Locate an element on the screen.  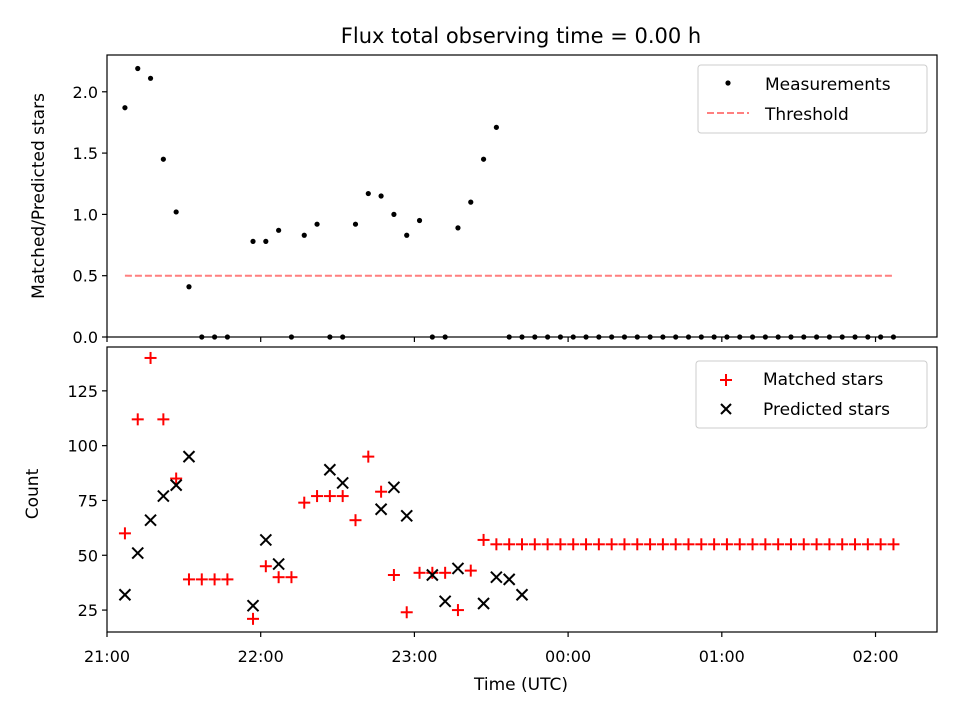
ratio-legend: Measurements Threshold is located at coordinates (812, 99).